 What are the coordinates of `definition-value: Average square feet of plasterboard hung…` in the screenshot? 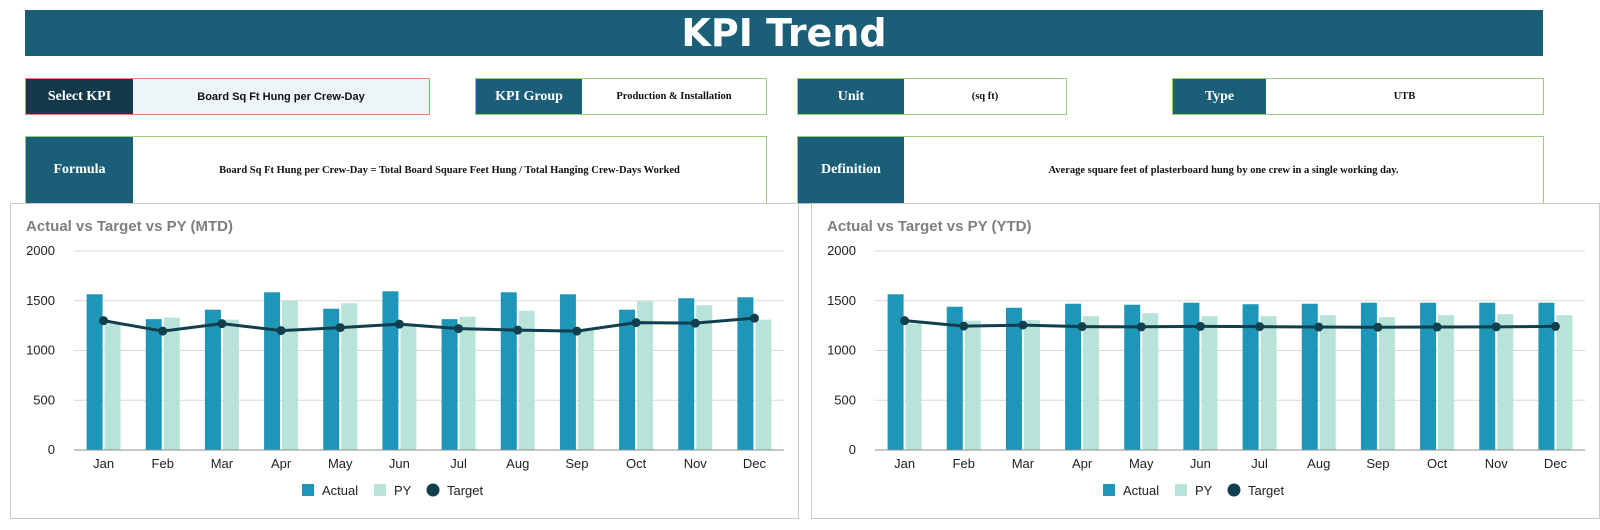 It's located at (1223, 170).